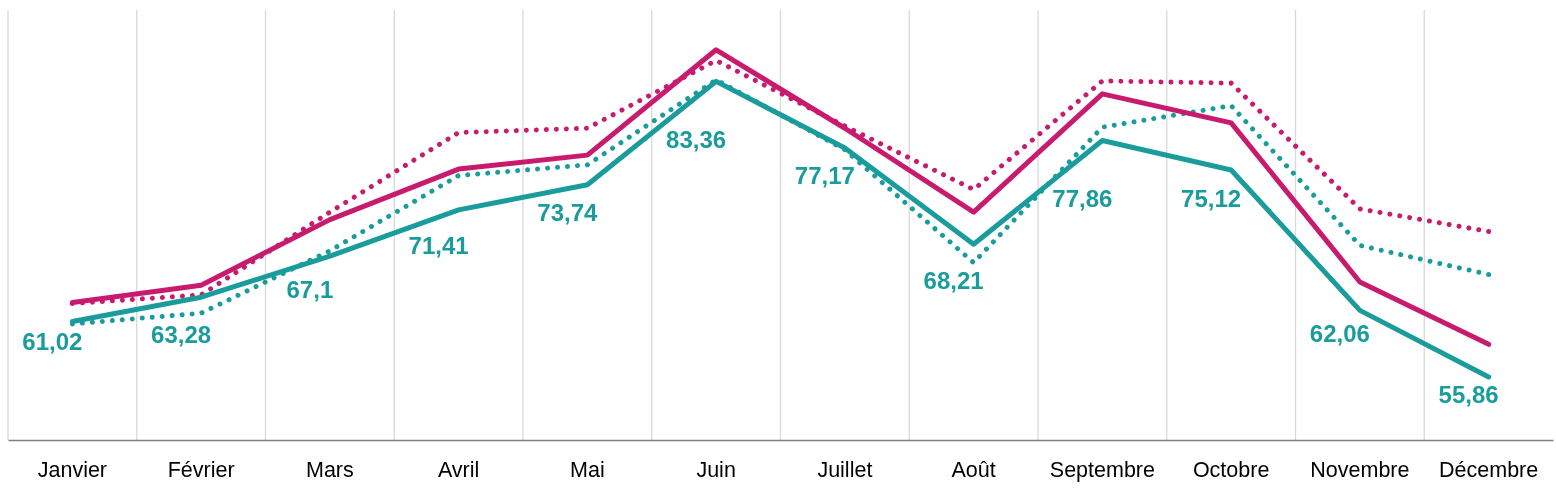 This screenshot has height=488, width=1556. Describe the element at coordinates (310, 289) in the screenshot. I see `data-label: 67,1` at that location.